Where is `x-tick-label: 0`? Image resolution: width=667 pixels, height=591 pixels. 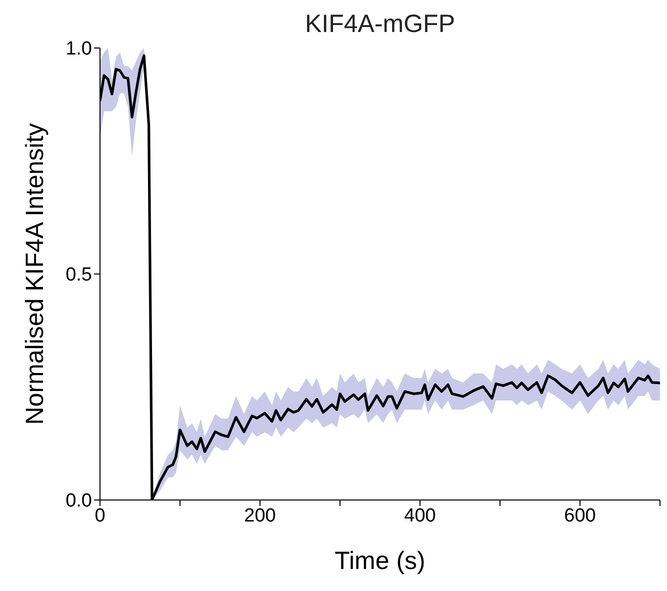
x-tick-label: 0 is located at coordinates (100, 515).